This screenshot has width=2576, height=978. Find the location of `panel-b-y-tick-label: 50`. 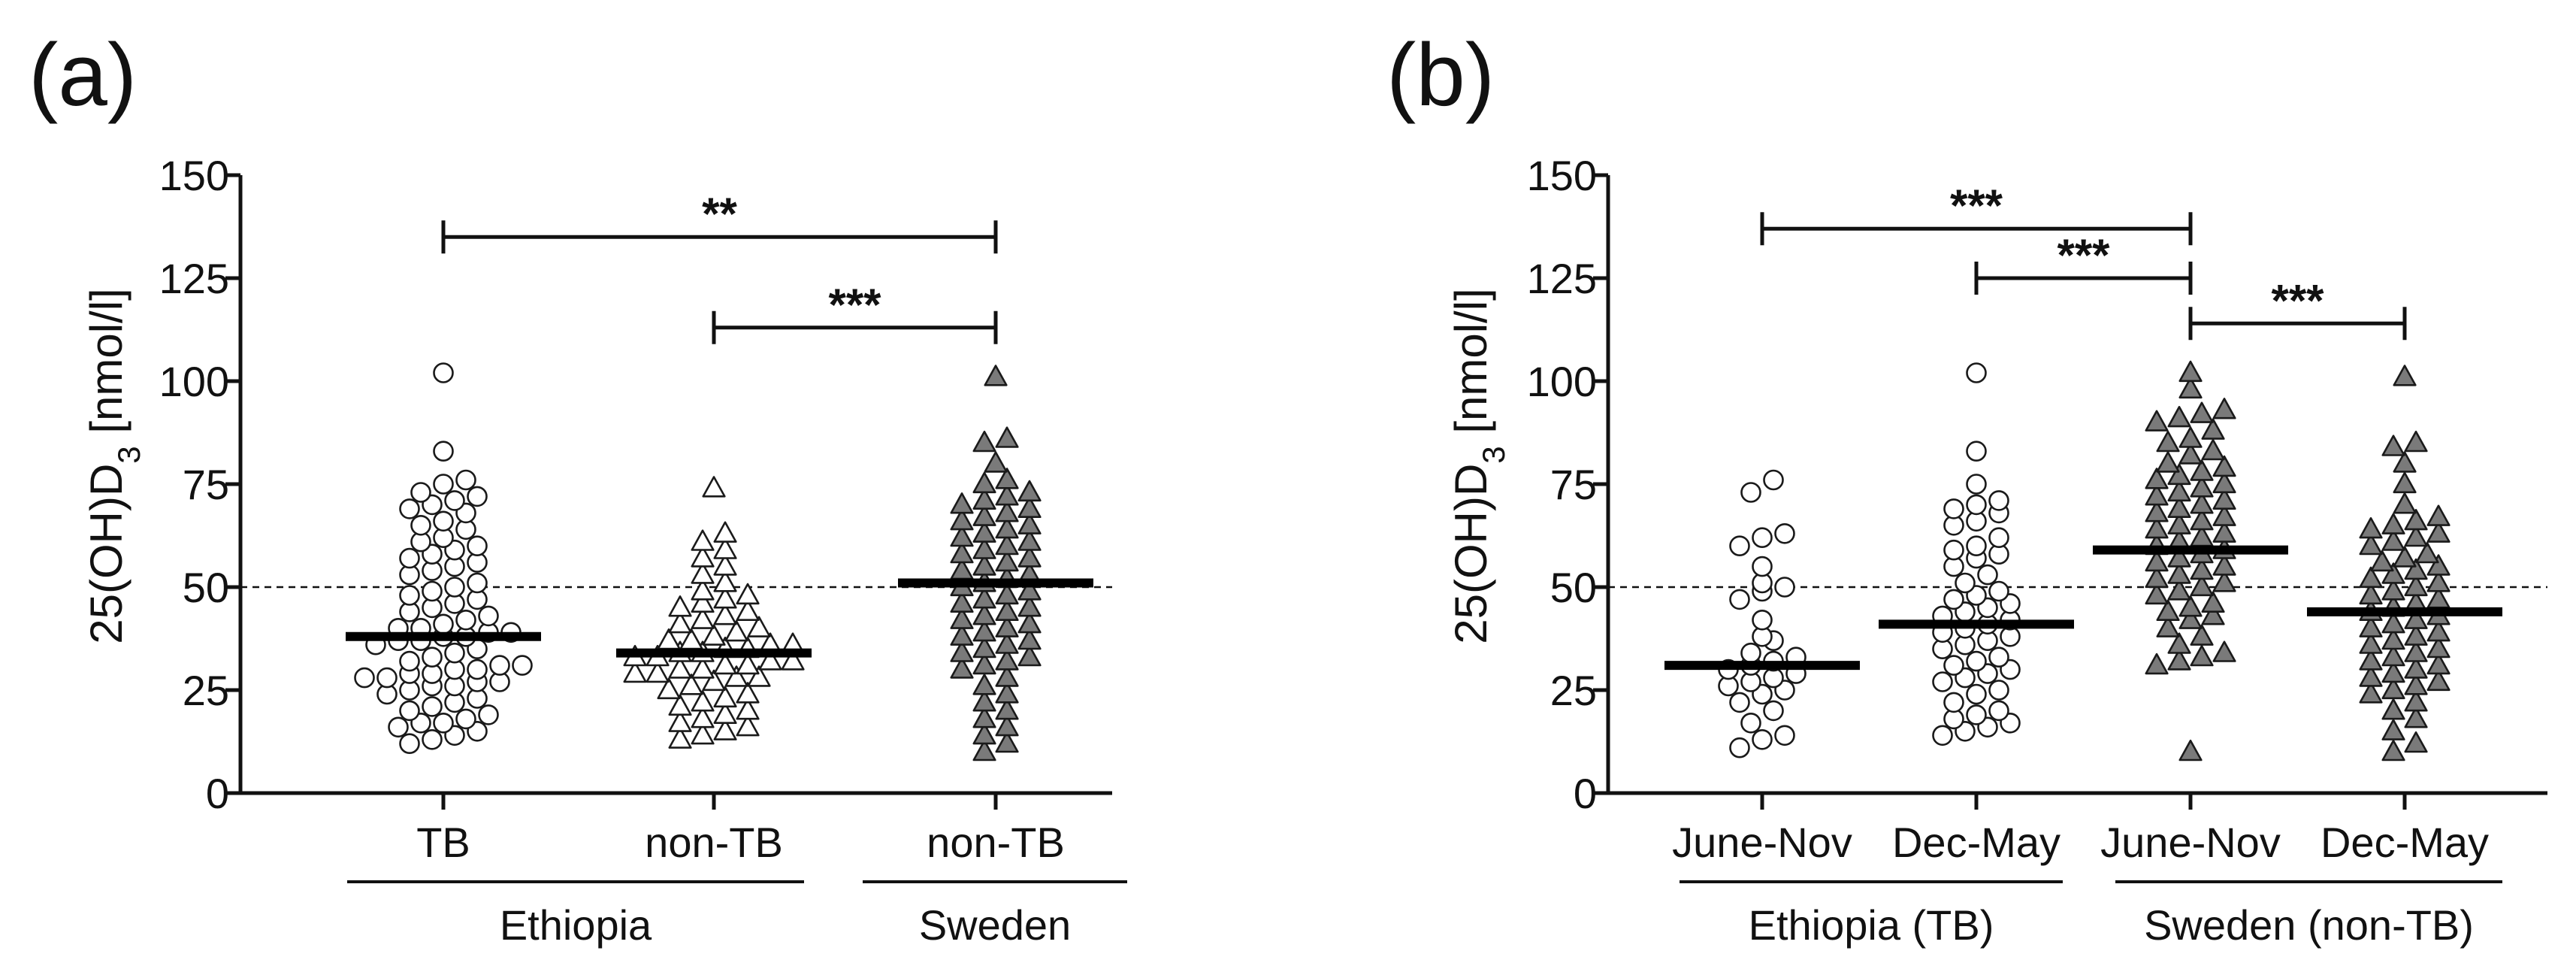

panel-b-y-tick-label: 50 is located at coordinates (1574, 587).